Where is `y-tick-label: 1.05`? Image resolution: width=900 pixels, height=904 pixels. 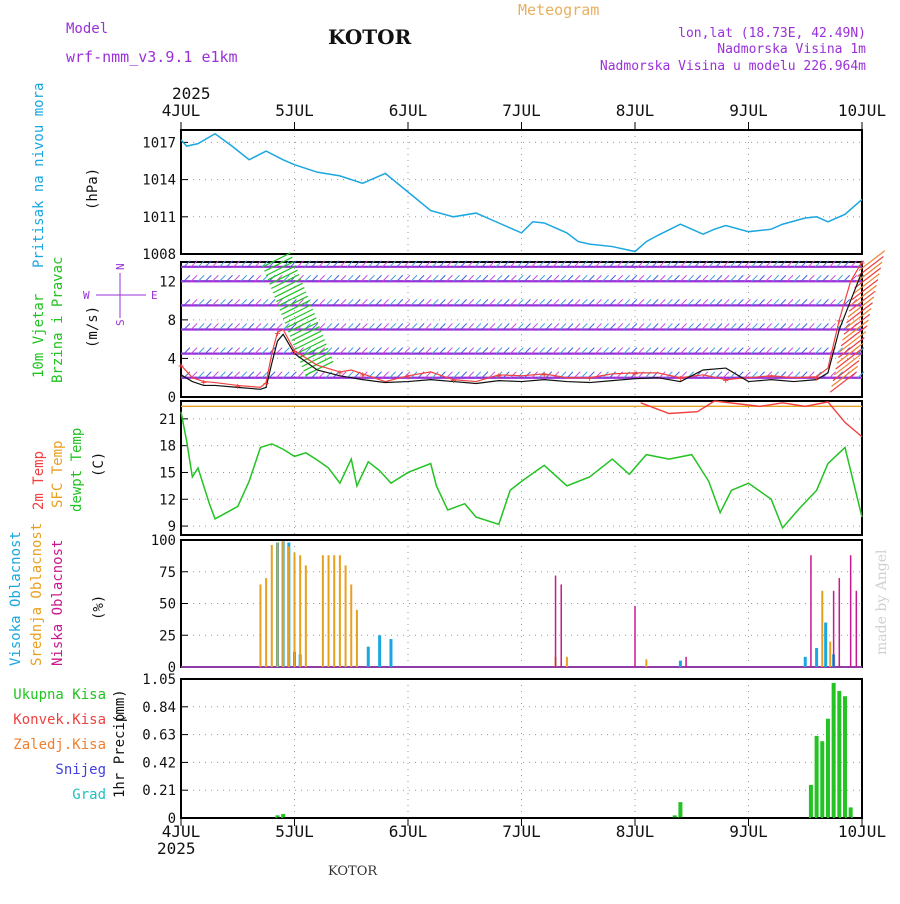 y-tick-label: 1.05 is located at coordinates (159, 680).